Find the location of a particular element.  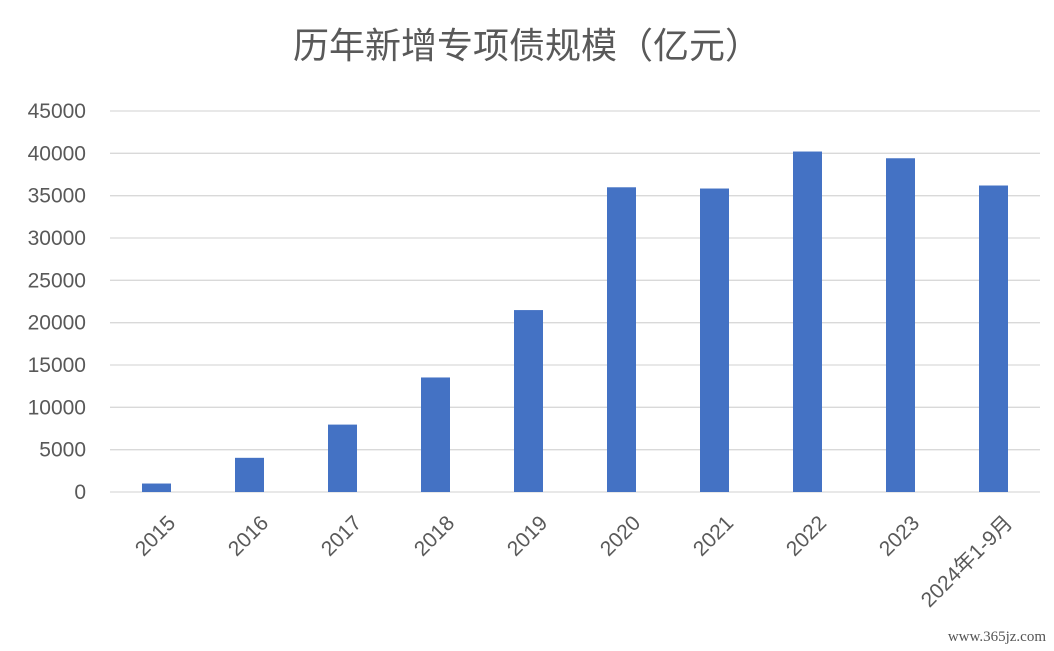

y-tick-label: 10000 is located at coordinates (57, 407).